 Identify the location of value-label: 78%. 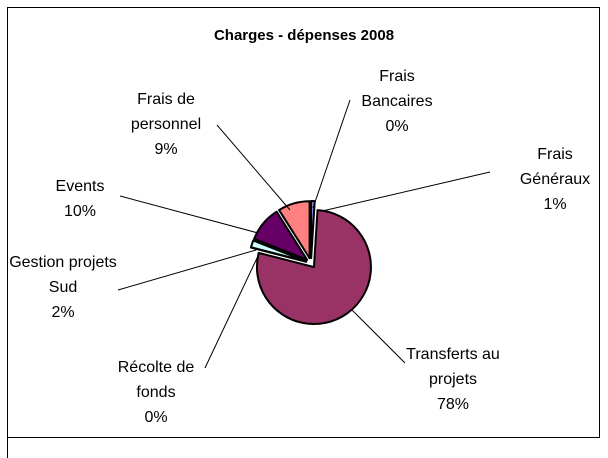
(453, 404).